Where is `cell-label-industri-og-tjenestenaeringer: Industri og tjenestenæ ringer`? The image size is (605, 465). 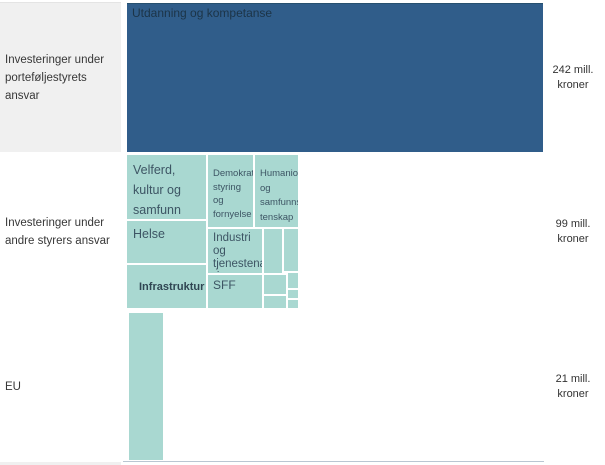
cell-label-industri-og-tjenestenaeringer: Industri og tjenestenæ ringer is located at coordinates (237, 252).